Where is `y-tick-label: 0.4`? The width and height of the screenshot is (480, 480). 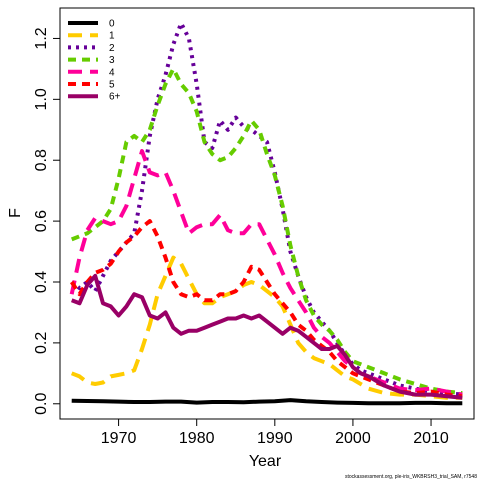
y-tick-label: 0.4 is located at coordinates (41, 282).